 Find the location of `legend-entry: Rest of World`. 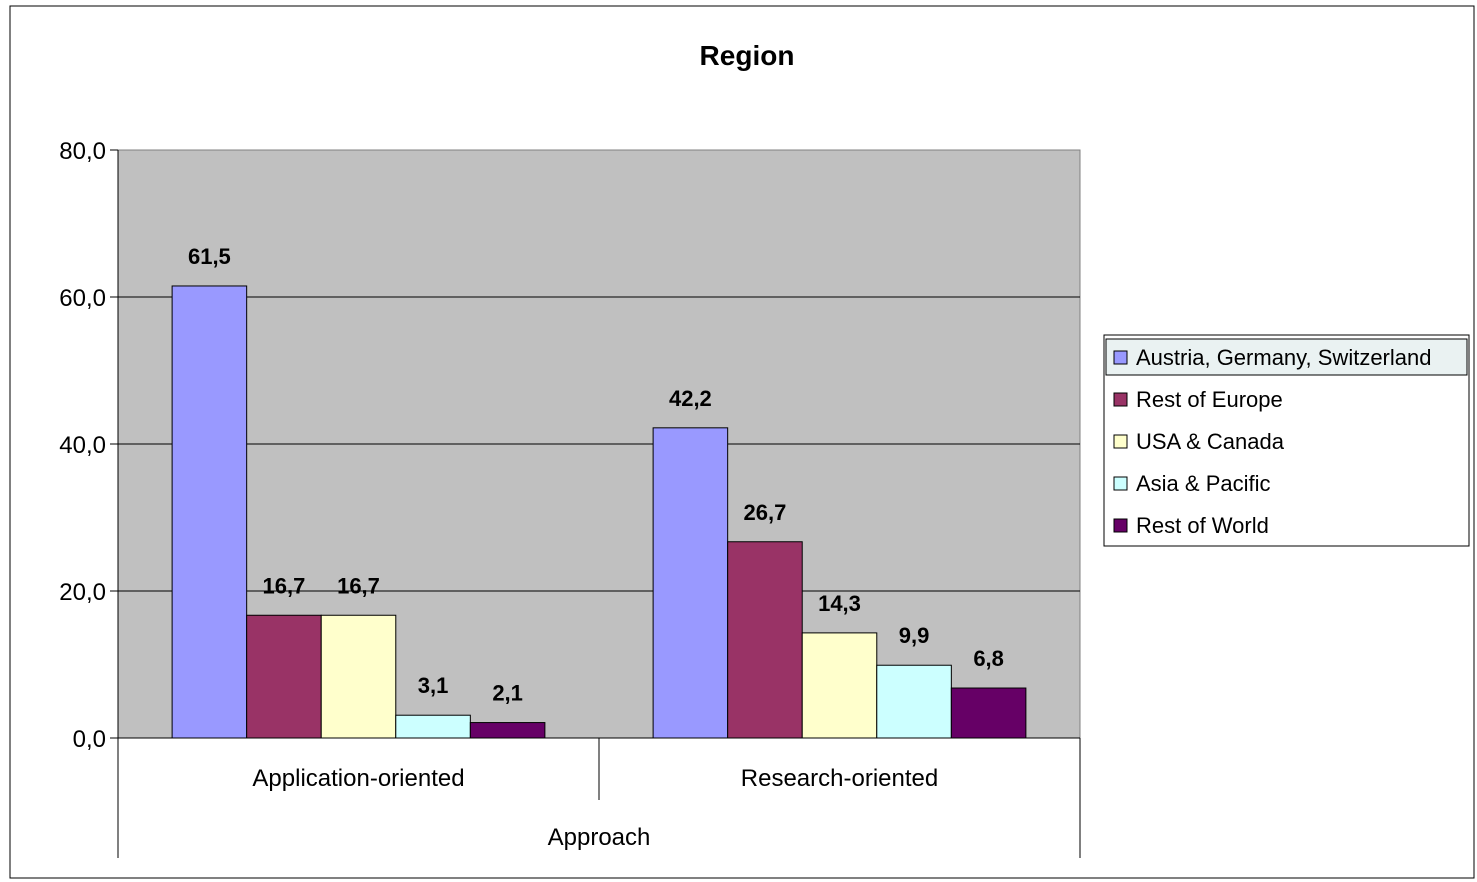

legend-entry: Rest of World is located at coordinates (1202, 525).